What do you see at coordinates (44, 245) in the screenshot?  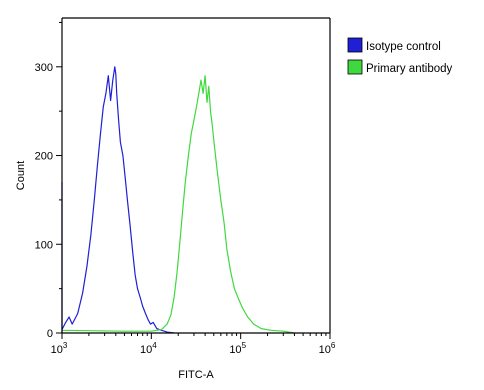 I see `y-tick-label: 100` at bounding box center [44, 245].